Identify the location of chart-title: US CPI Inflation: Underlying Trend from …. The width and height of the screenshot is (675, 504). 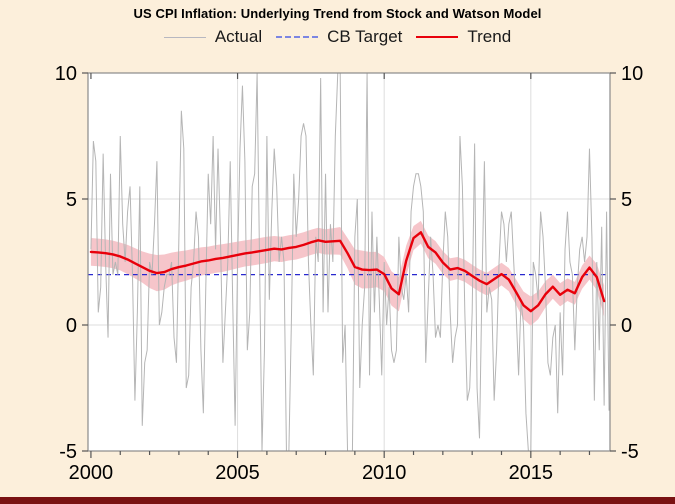
(337, 13).